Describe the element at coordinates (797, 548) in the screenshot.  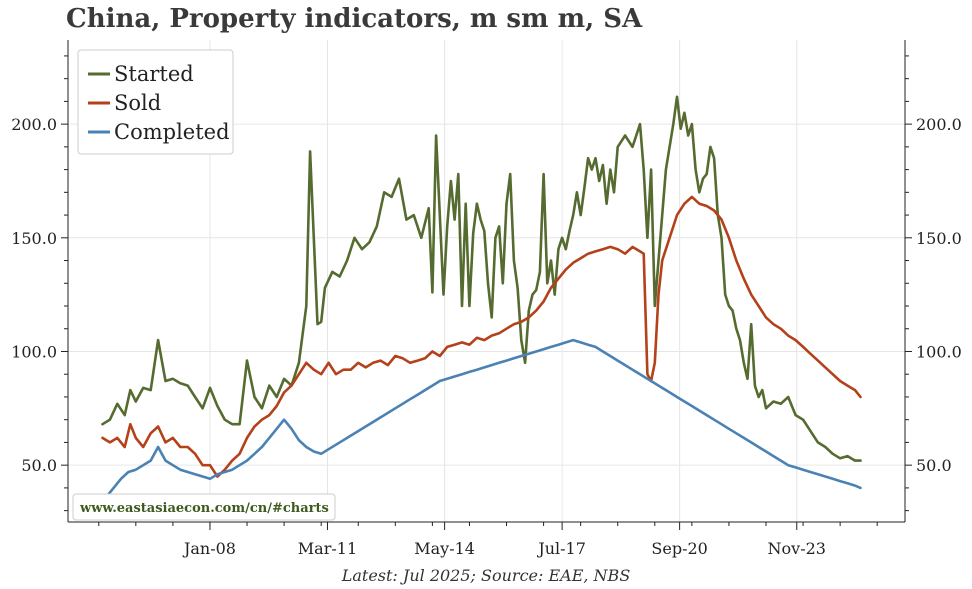
I see `x-tick-label: Nov-23` at that location.